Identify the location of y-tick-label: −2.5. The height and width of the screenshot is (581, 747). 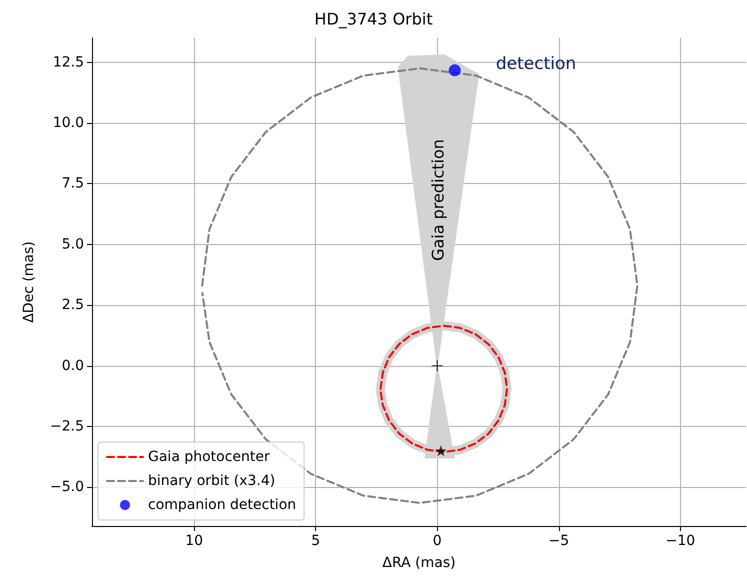
(67, 426).